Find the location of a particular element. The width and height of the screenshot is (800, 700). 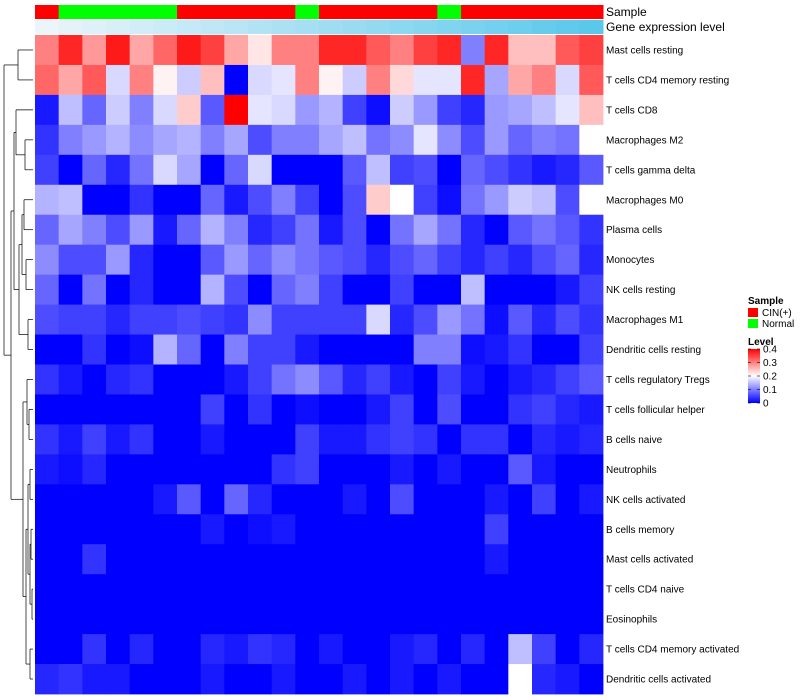

row-label: Macrophages M1 is located at coordinates (645, 320).